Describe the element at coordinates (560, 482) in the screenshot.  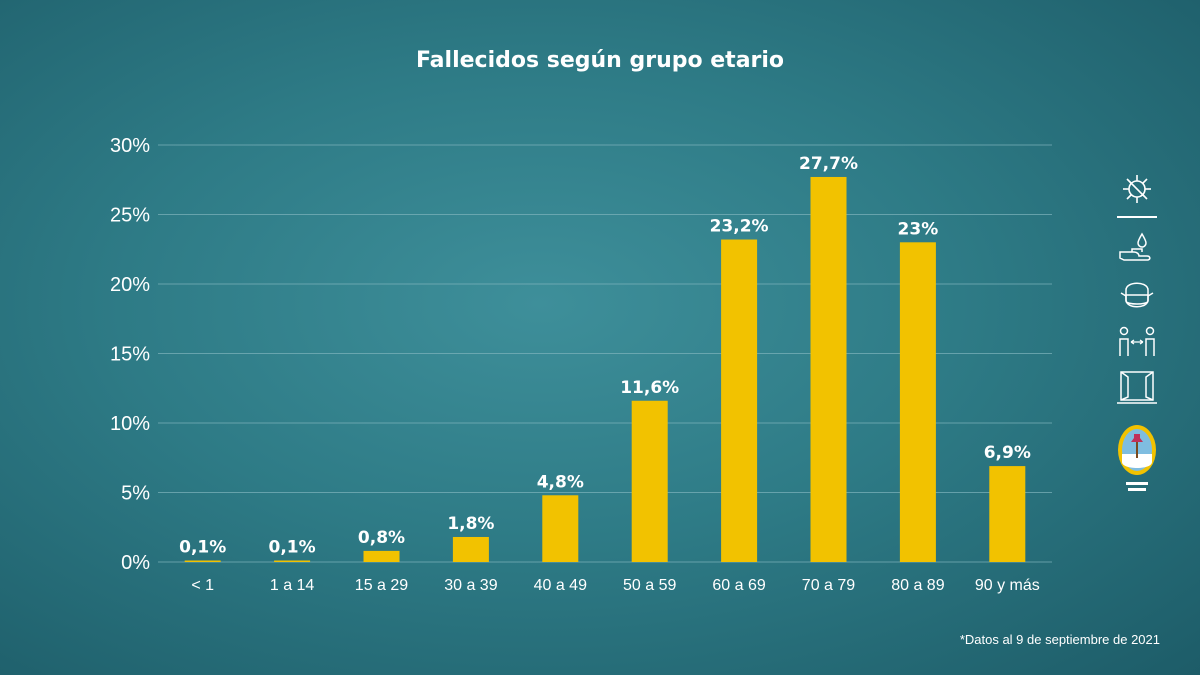
I see `bar-value-label: 4,8%` at that location.